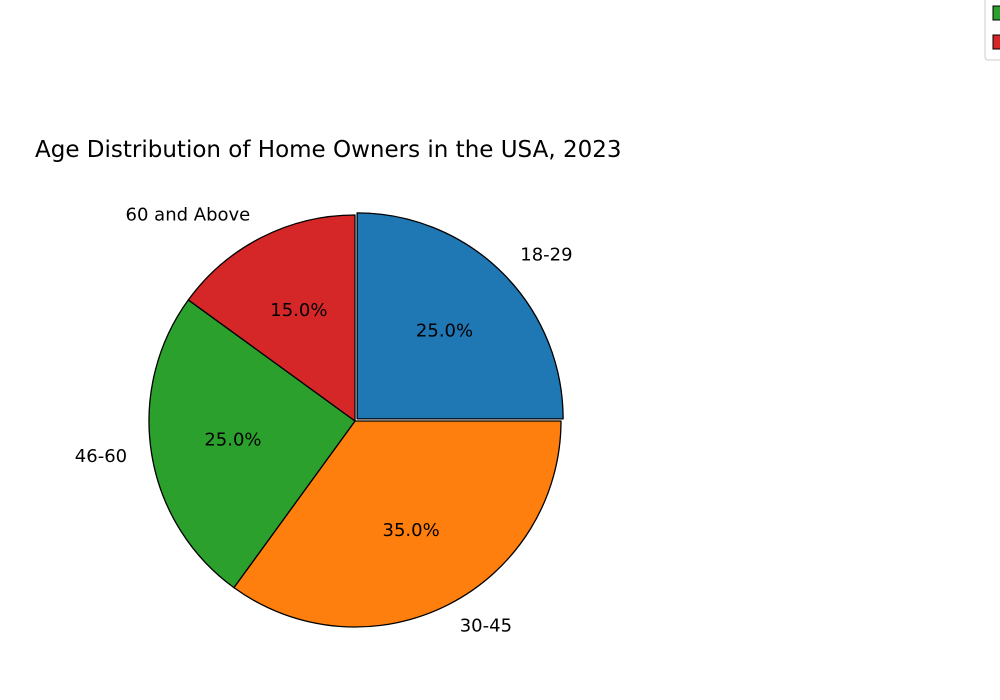 The width and height of the screenshot is (1000, 700). What do you see at coordinates (411, 530) in the screenshot?
I see `pie-percent-label: 35.0%` at bounding box center [411, 530].